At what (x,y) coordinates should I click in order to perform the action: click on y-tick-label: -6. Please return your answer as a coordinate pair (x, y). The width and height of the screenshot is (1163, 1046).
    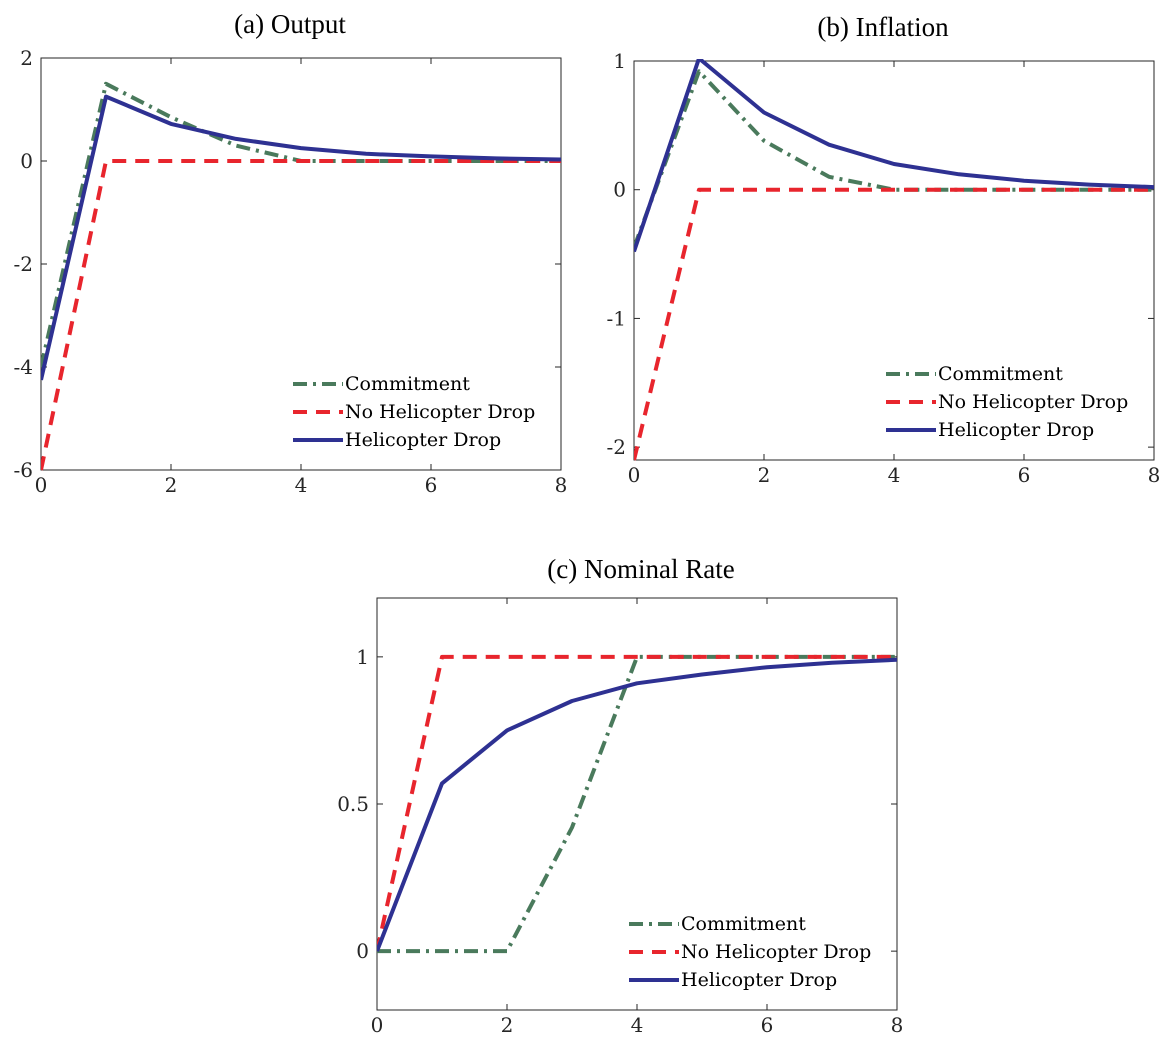
    Looking at the image, I should click on (23, 470).